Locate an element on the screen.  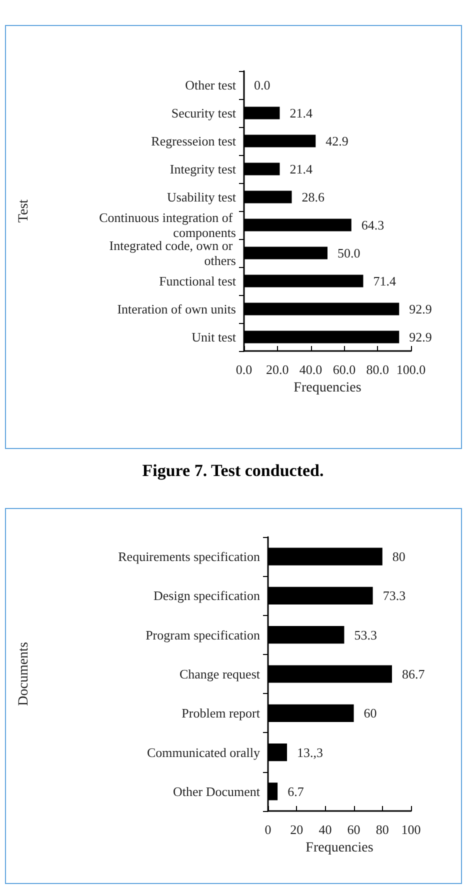
data-label: 42.9 is located at coordinates (337, 141).